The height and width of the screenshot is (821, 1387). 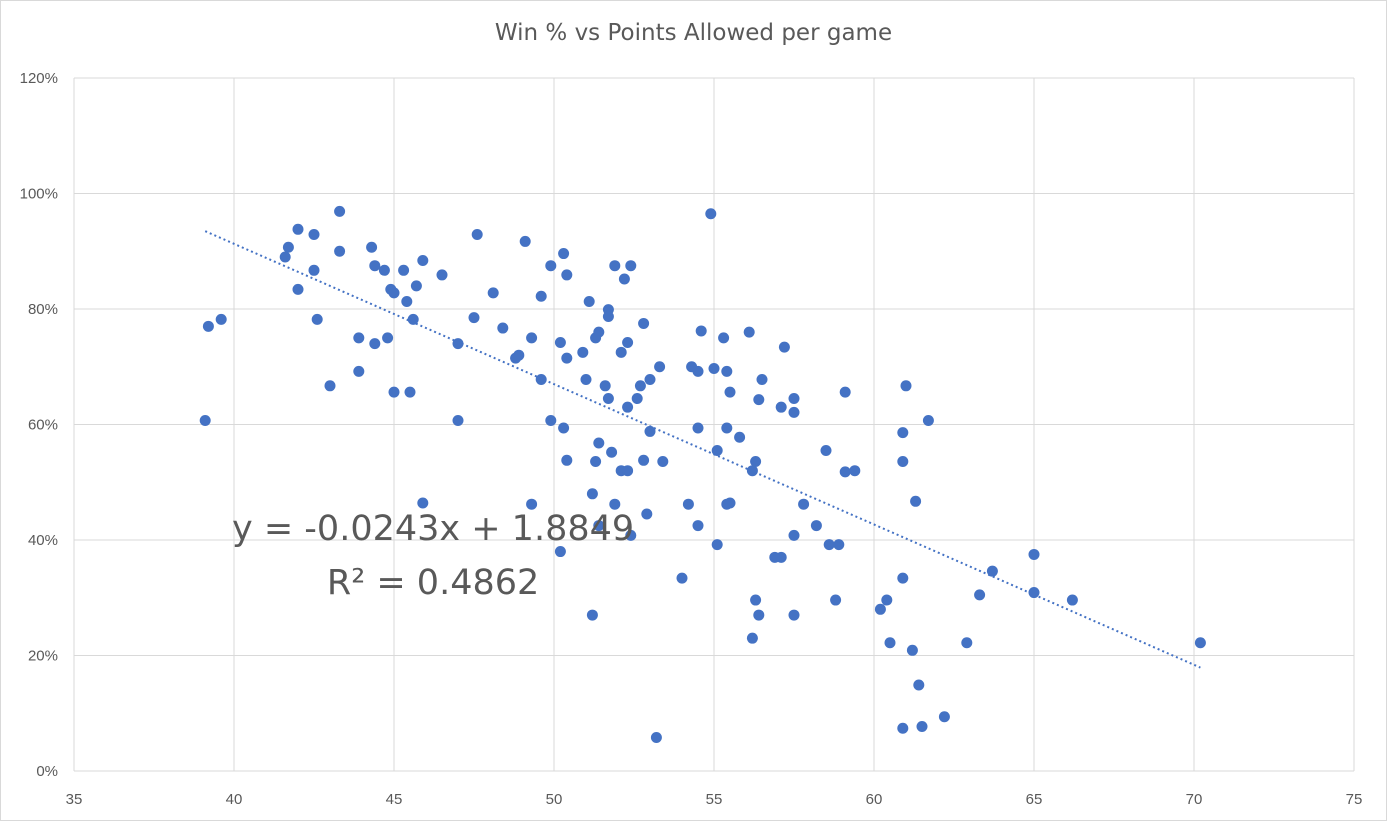 I want to click on y-axis-tick-labels: 0% 20% 40% 60% 80% 100% 120%, so click(x=39, y=425).